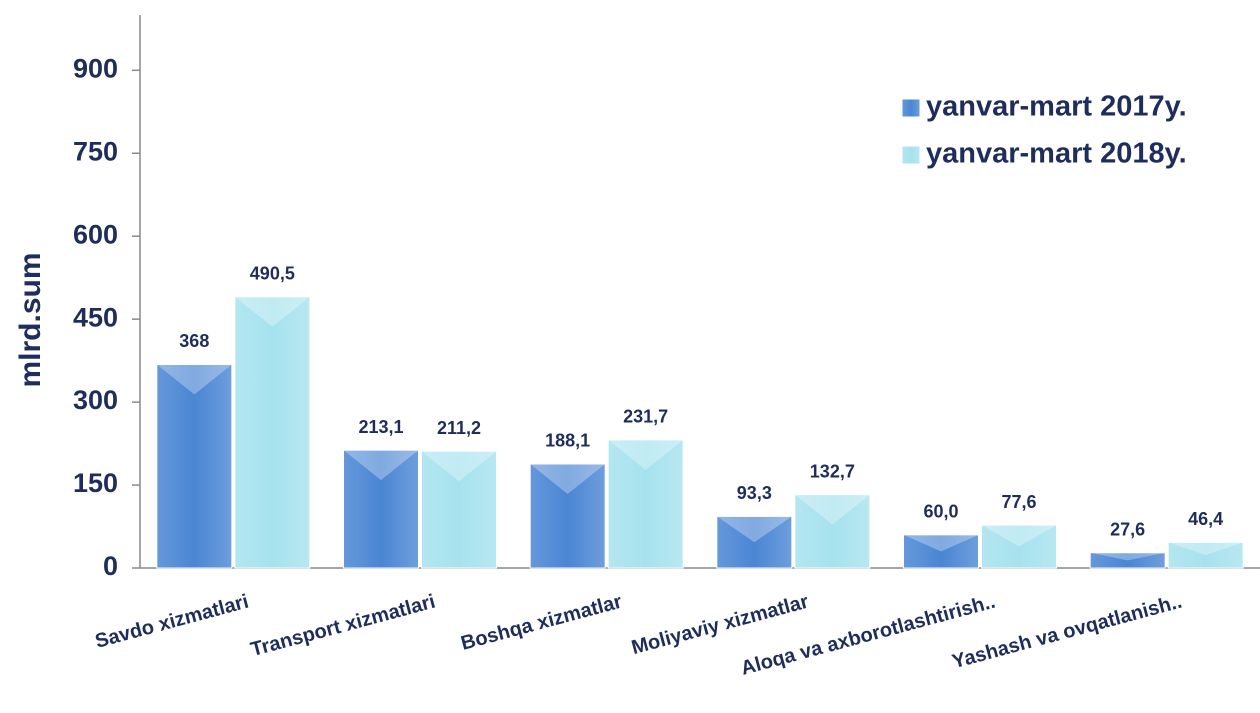  What do you see at coordinates (272, 274) in the screenshot?
I see `data-label: 490,5` at bounding box center [272, 274].